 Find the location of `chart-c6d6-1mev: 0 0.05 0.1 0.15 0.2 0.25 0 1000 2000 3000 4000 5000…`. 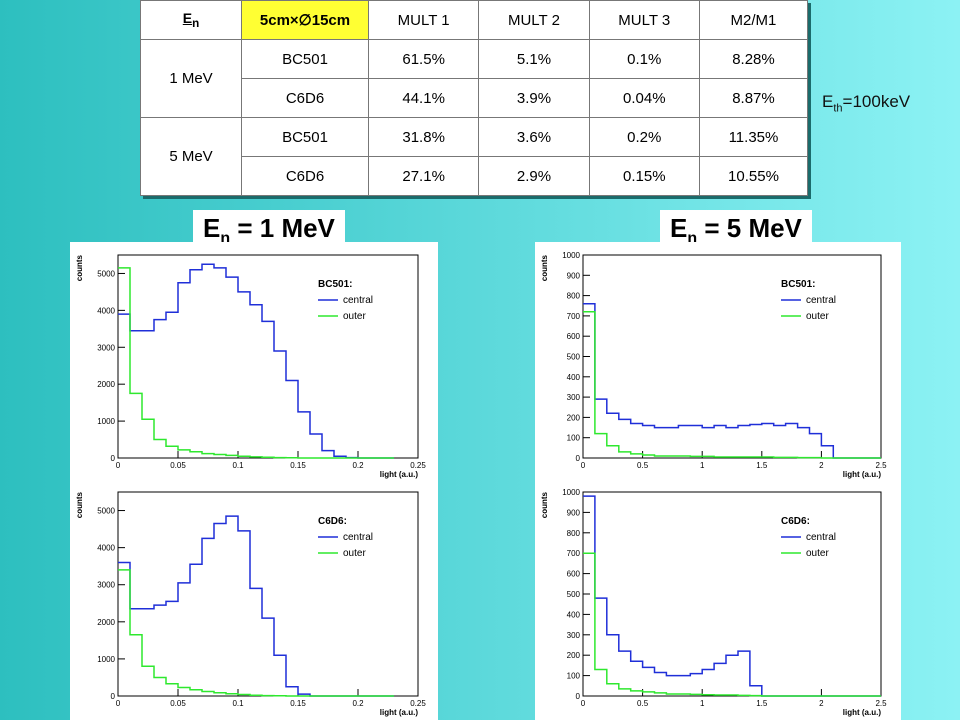

chart-c6d6-1mev: 0 0.05 0.1 0.15 0.2 0.25 0 1000 2000 3000 4000 5000… is located at coordinates (250, 604).